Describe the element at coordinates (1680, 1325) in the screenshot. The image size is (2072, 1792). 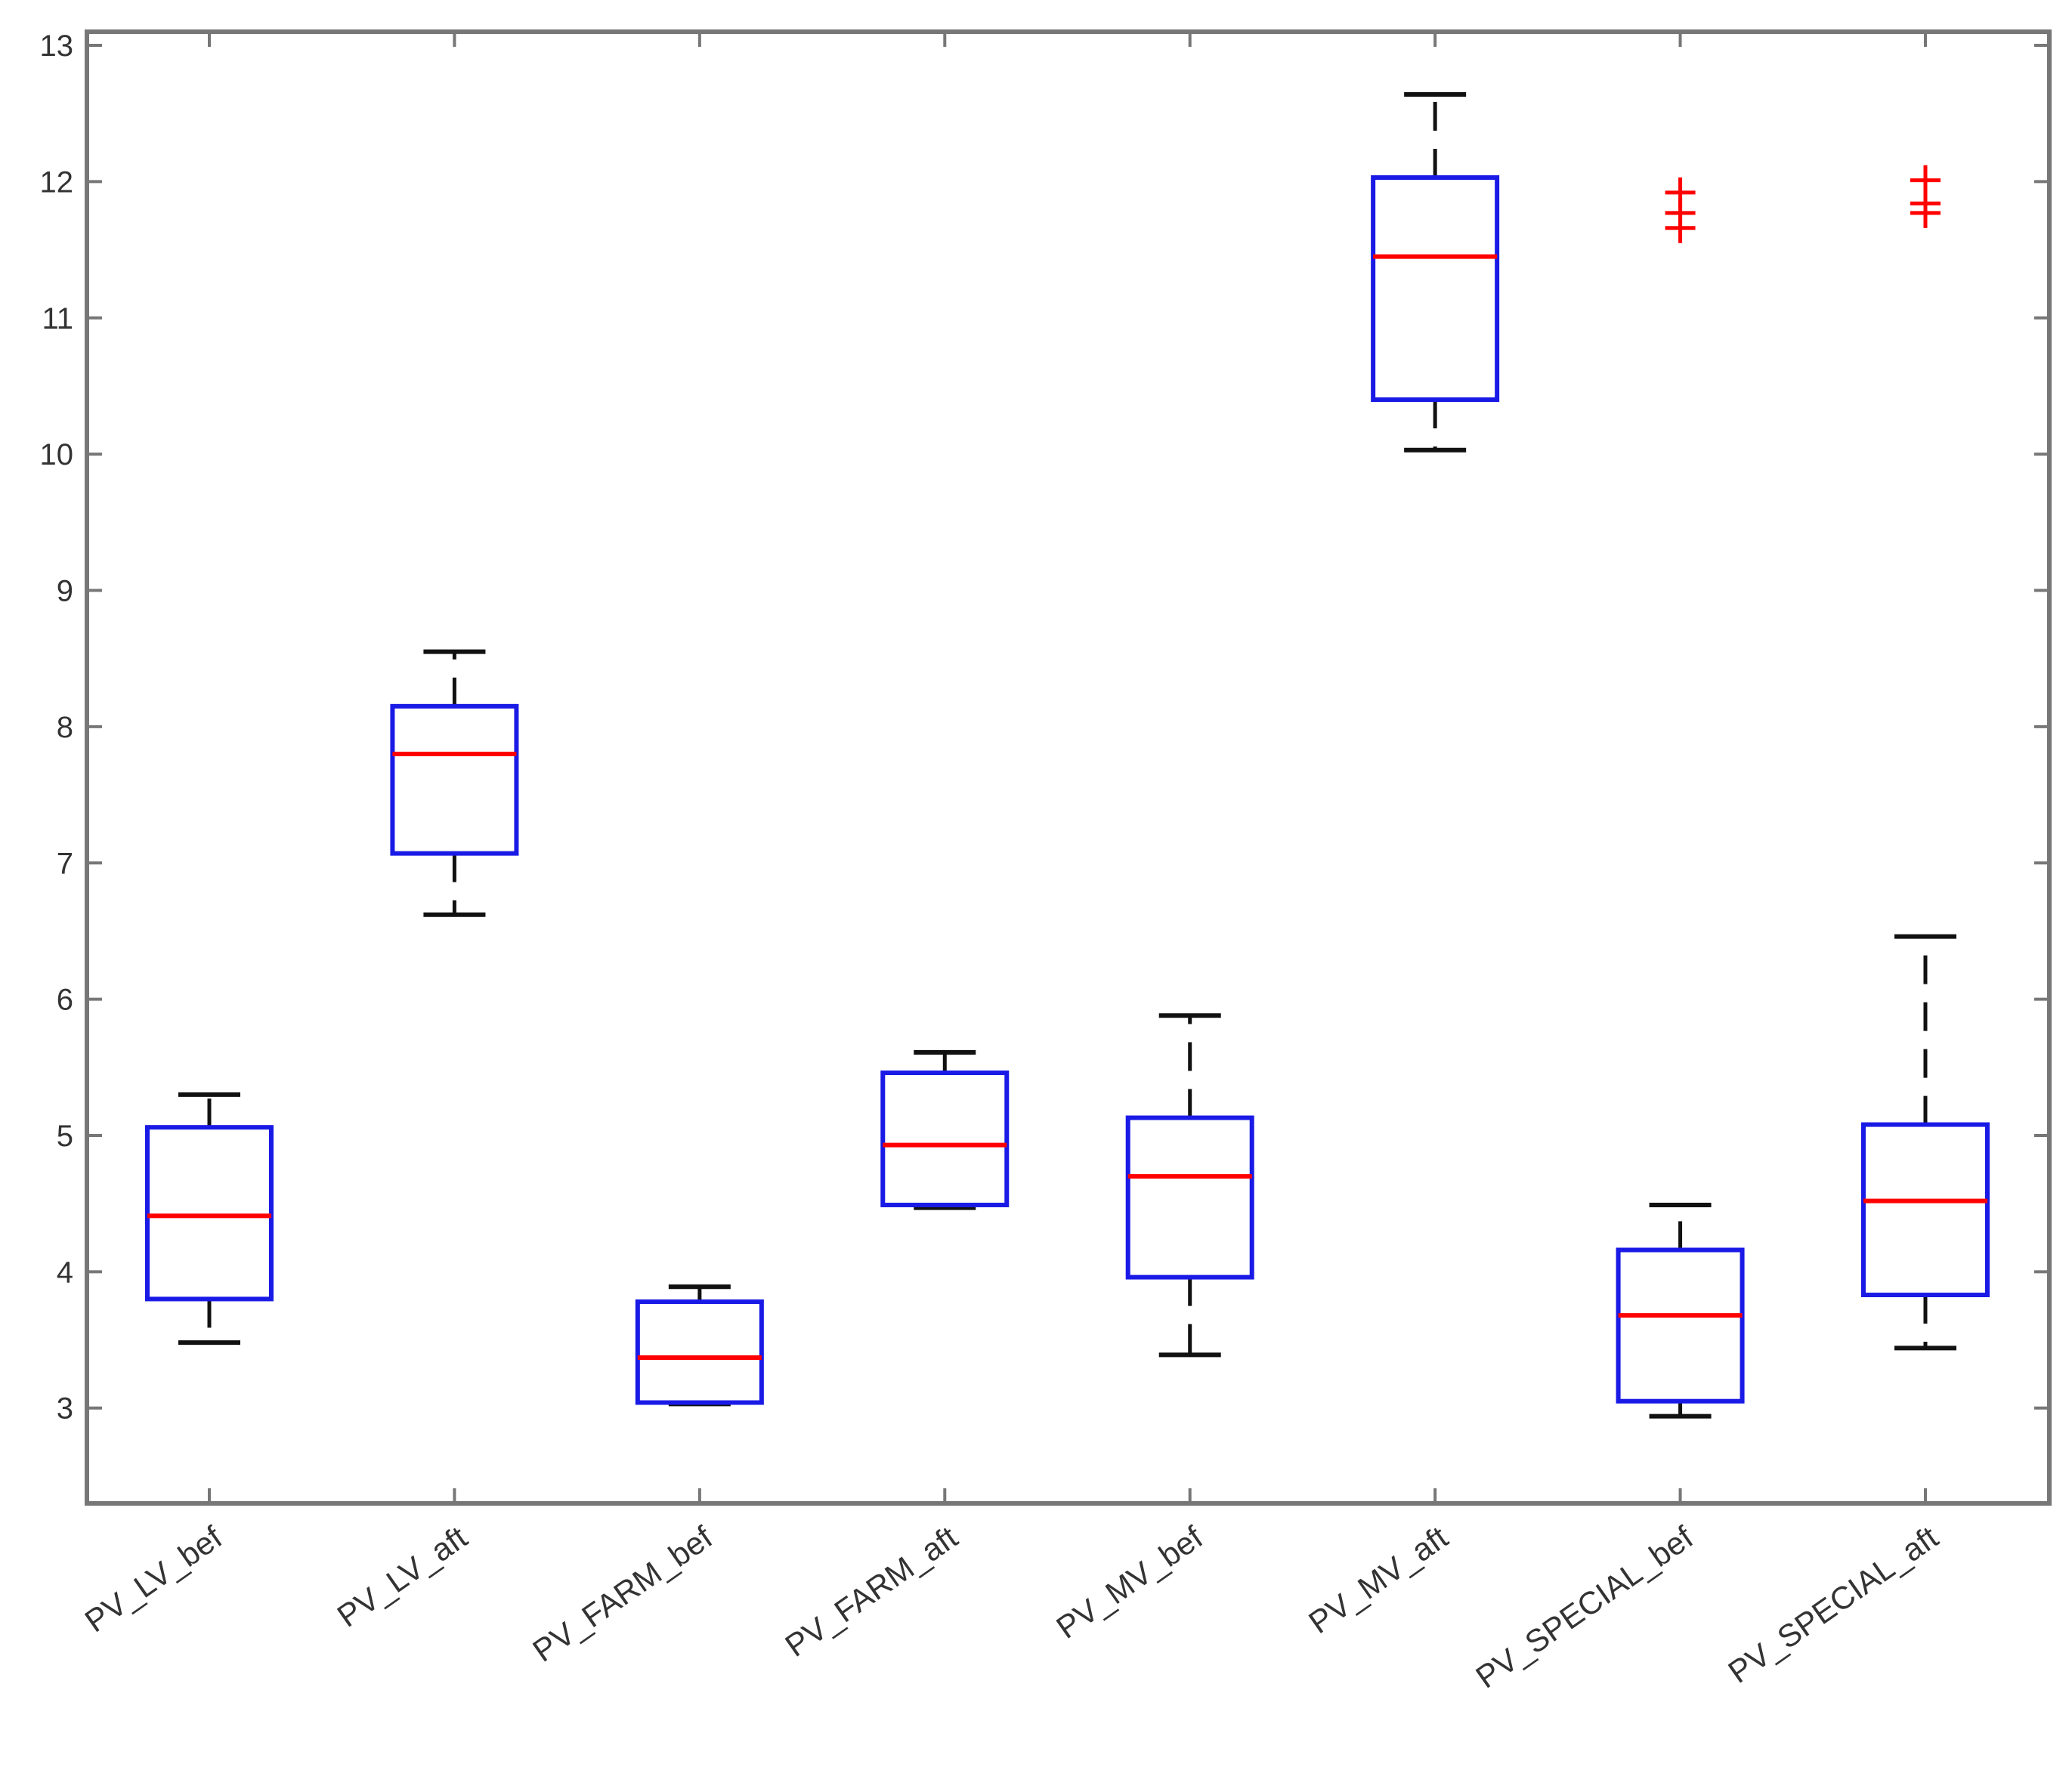
I see `box-PV_SPECIAL_bef` at that location.